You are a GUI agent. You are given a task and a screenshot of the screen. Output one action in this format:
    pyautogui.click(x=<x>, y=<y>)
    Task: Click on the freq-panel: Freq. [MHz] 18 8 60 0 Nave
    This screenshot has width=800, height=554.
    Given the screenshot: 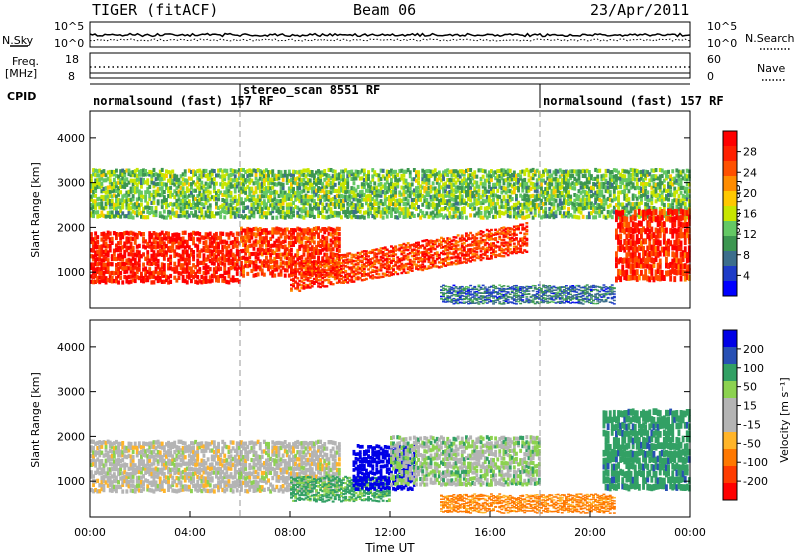 What is the action you would take?
    pyautogui.click(x=395, y=67)
    